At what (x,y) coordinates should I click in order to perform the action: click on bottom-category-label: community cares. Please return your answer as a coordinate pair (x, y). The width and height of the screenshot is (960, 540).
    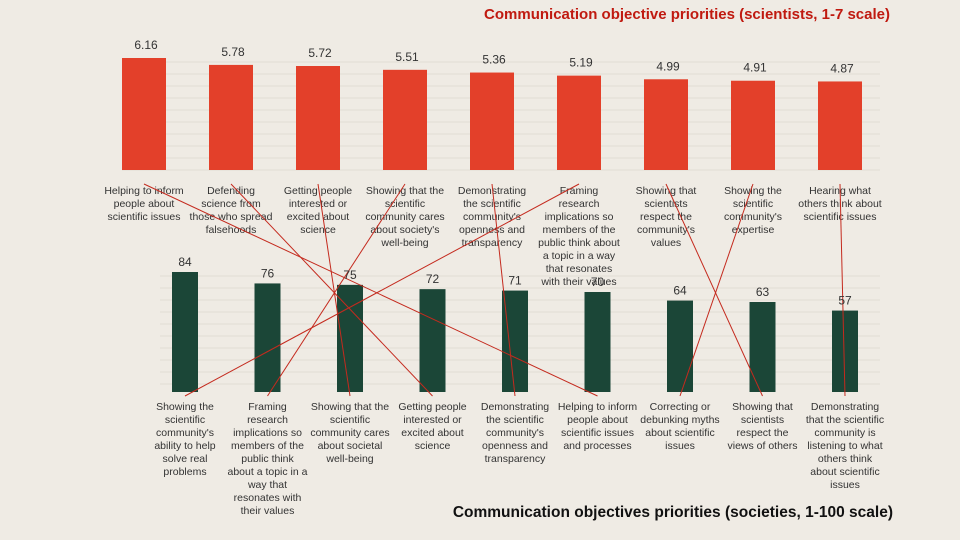
    Looking at the image, I should click on (349, 433).